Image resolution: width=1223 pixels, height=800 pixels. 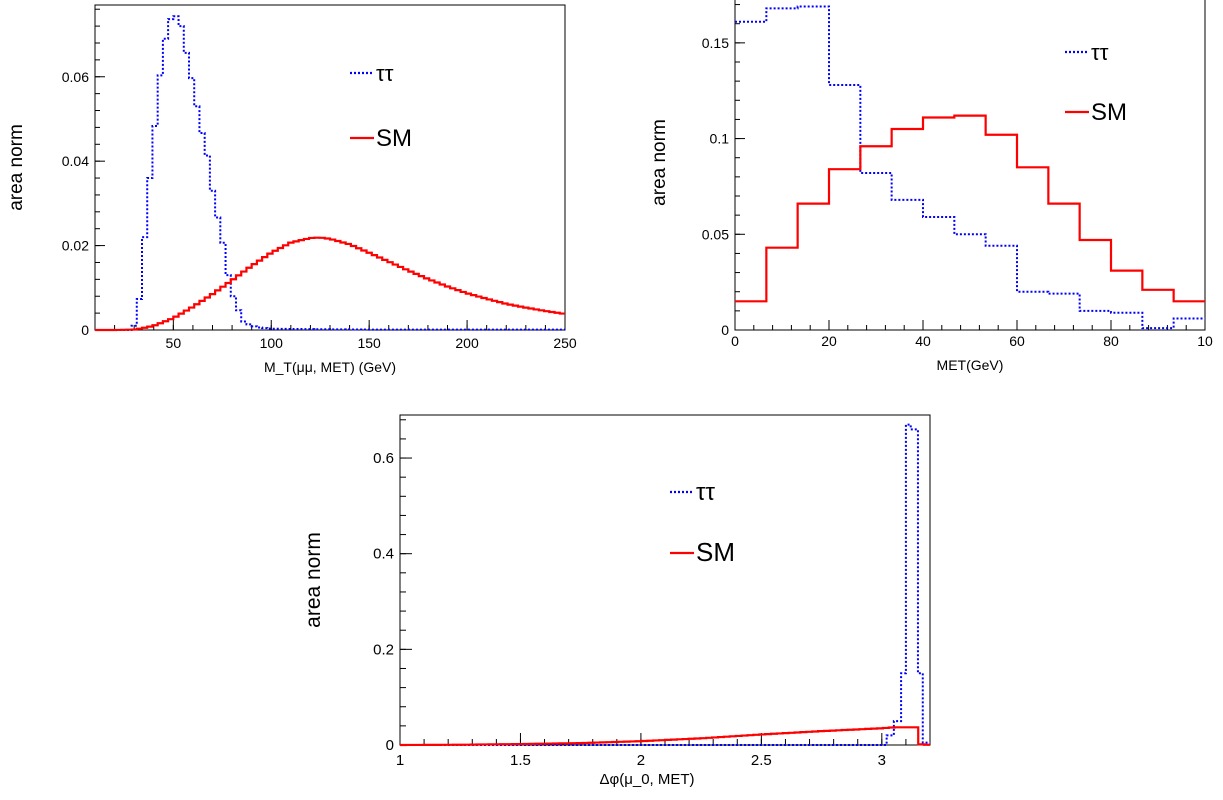 I want to click on x-tick-label: 20, so click(x=829, y=341).